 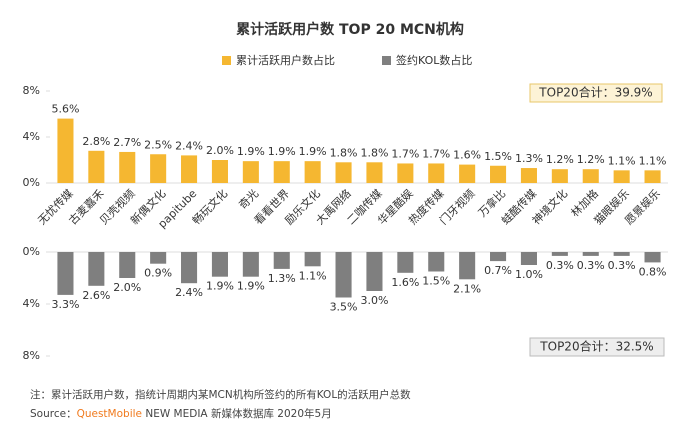 I want to click on footnote: 注：累计活跃用户数，指统计周期内某MCN机构所签约的所有KOL的活跃用户总数, so click(x=220, y=394).